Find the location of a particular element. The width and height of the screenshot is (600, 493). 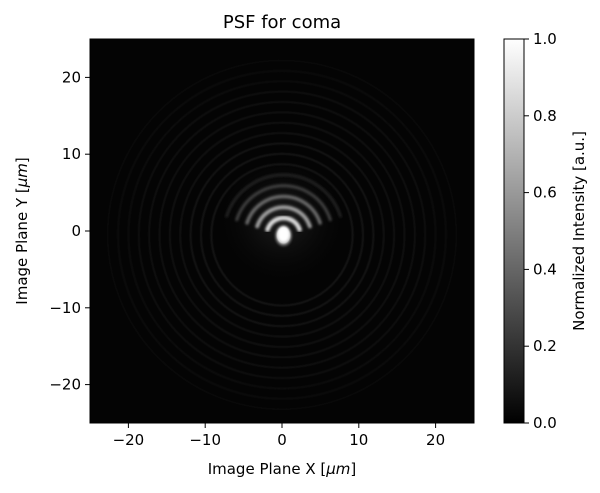

psf-peak-core is located at coordinates (283, 234).